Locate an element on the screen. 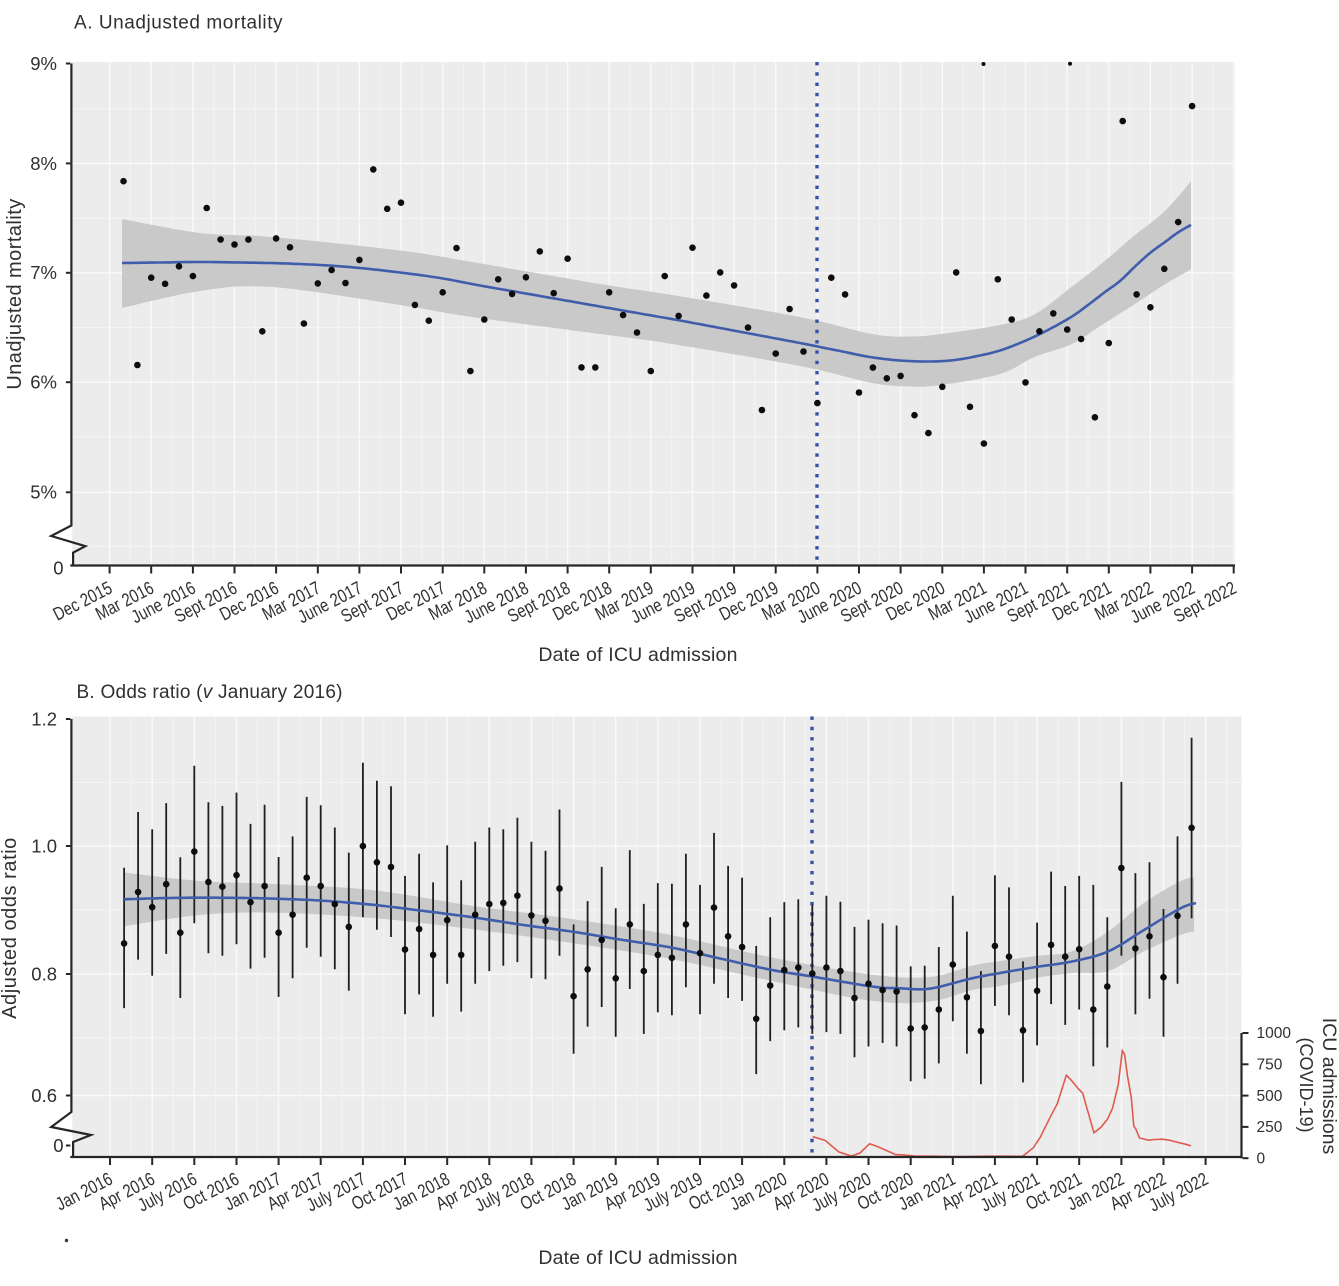 This screenshot has width=1339, height=1286. svg-text: 0.8 is located at coordinates (44, 973).